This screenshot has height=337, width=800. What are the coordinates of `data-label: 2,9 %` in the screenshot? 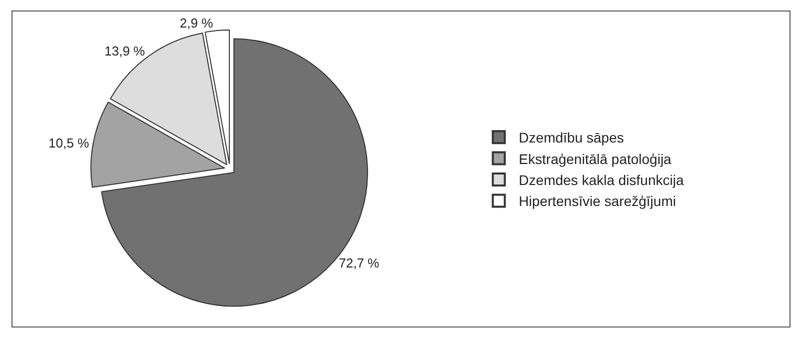 It's located at (197, 23).